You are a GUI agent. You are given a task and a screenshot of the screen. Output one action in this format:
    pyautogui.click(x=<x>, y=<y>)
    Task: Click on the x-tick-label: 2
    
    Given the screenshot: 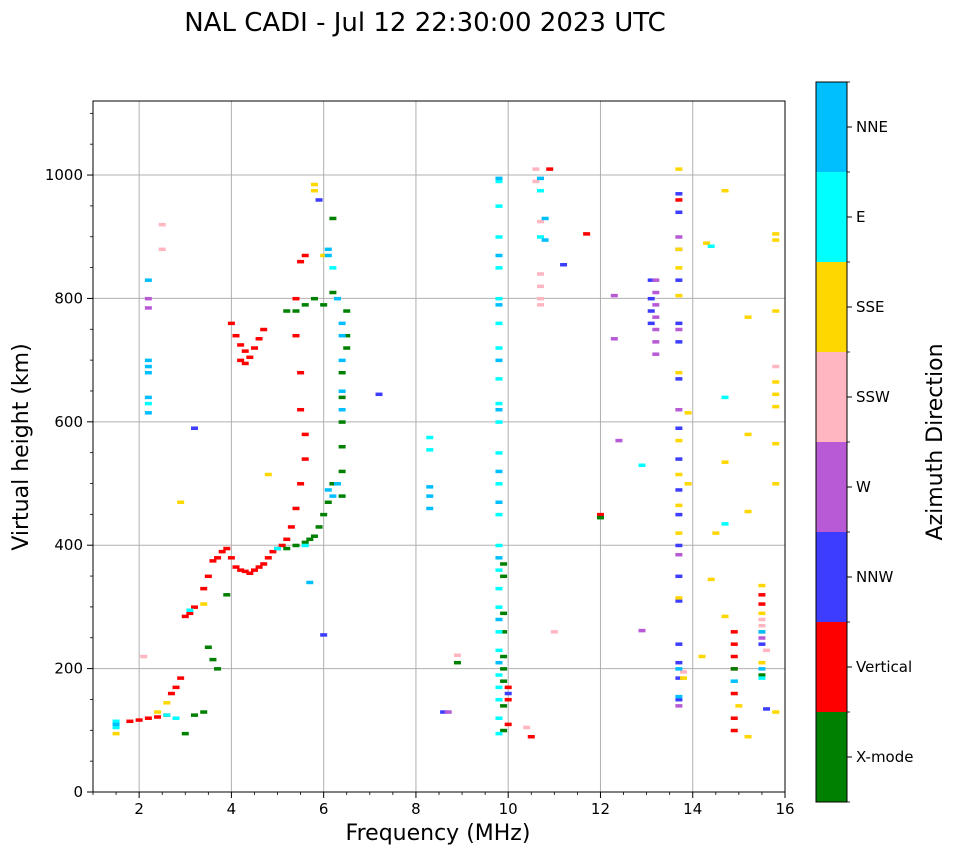 What is the action you would take?
    pyautogui.click(x=139, y=809)
    